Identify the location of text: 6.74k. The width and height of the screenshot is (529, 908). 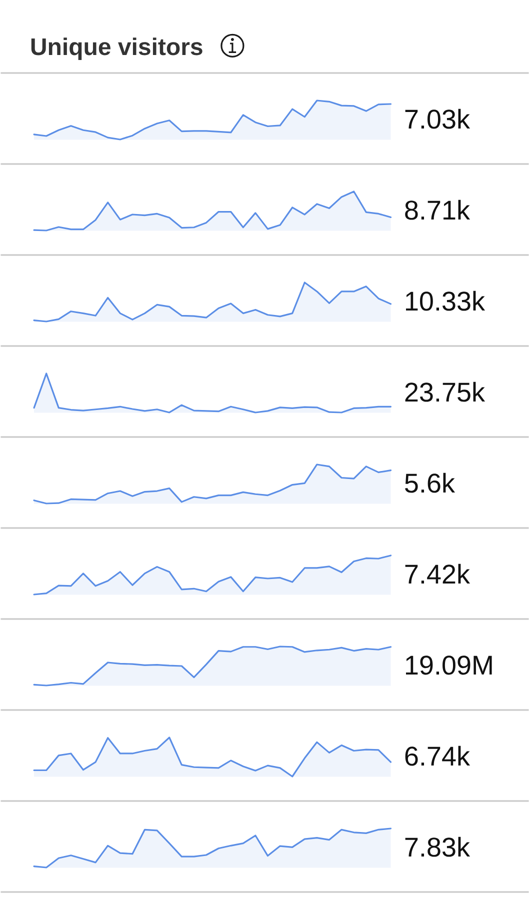
(437, 756).